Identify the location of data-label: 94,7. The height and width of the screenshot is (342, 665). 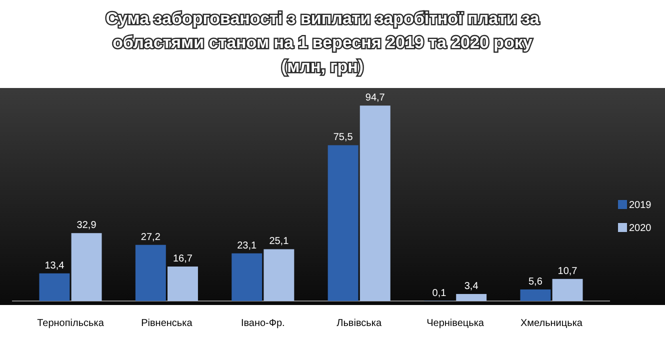
(375, 98).